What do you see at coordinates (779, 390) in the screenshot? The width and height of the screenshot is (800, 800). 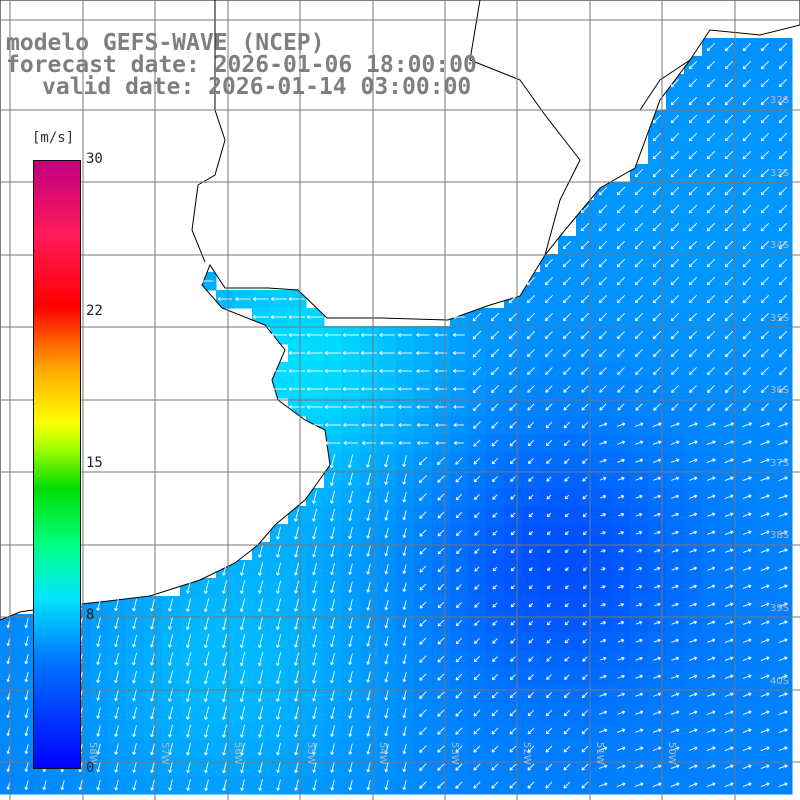 I see `lat-label: 36S` at bounding box center [779, 390].